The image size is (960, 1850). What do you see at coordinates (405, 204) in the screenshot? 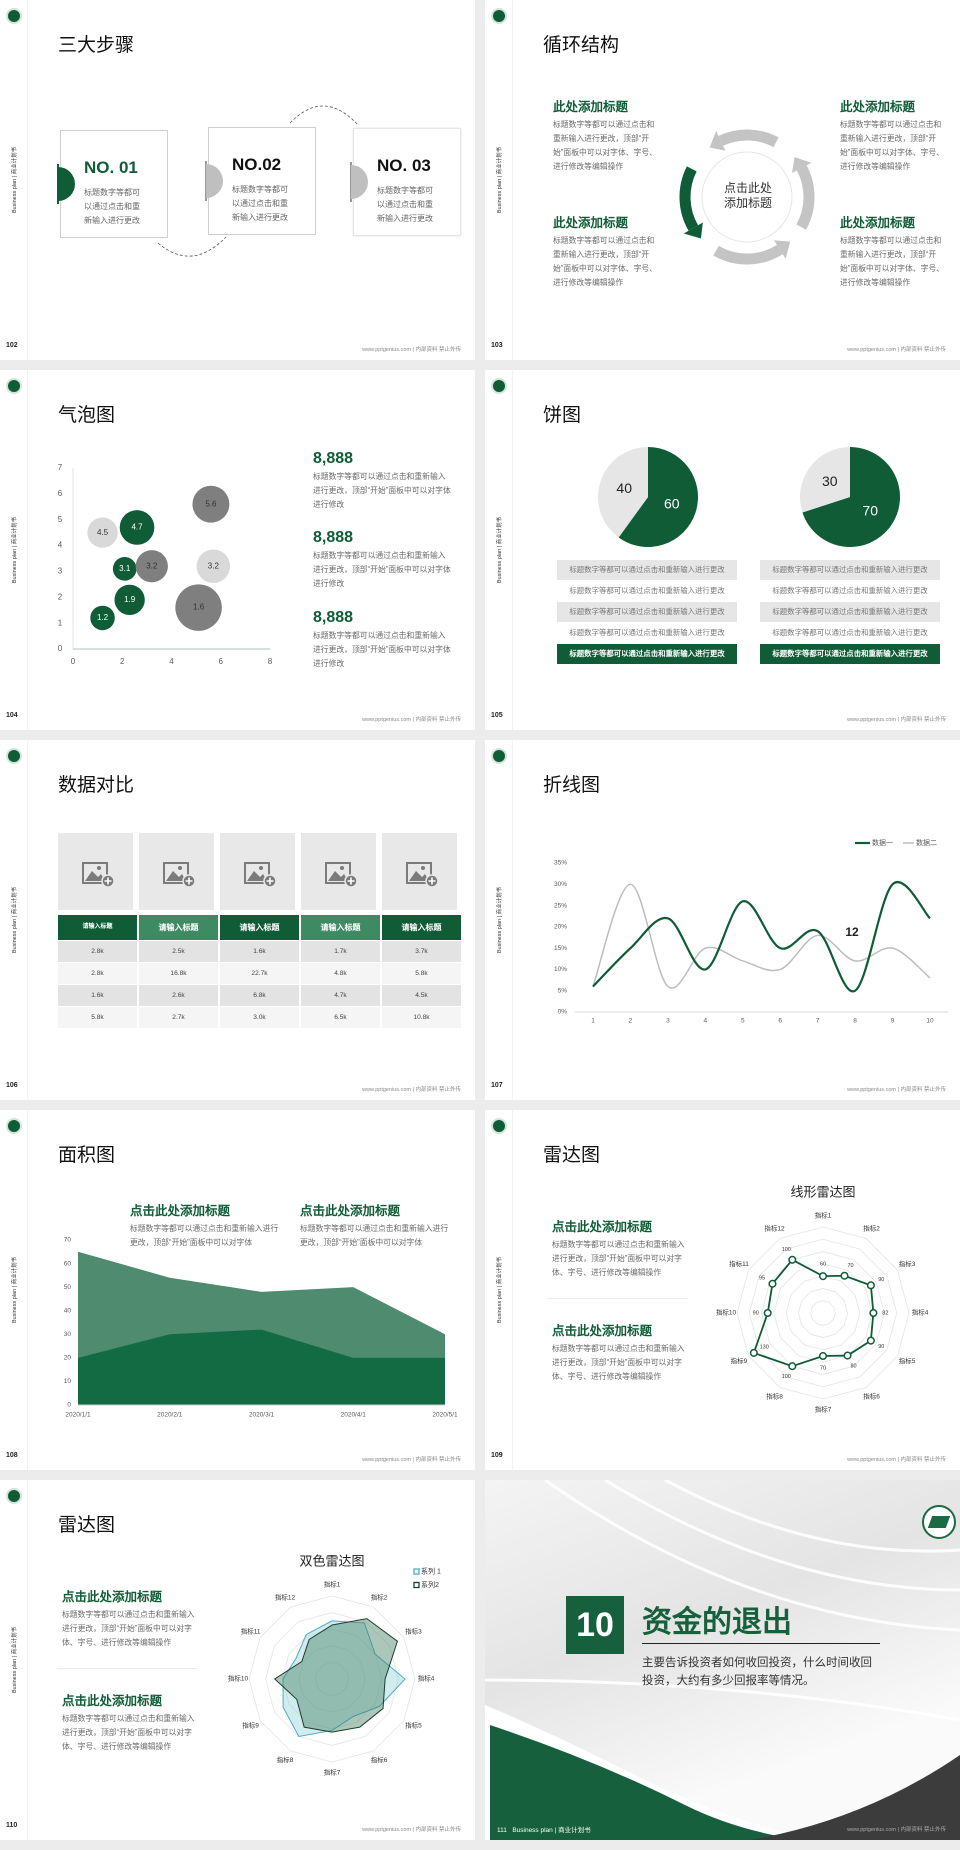
I see `step-text: 标题数字等都可以通过点击和重新输入进行更改` at bounding box center [405, 204].